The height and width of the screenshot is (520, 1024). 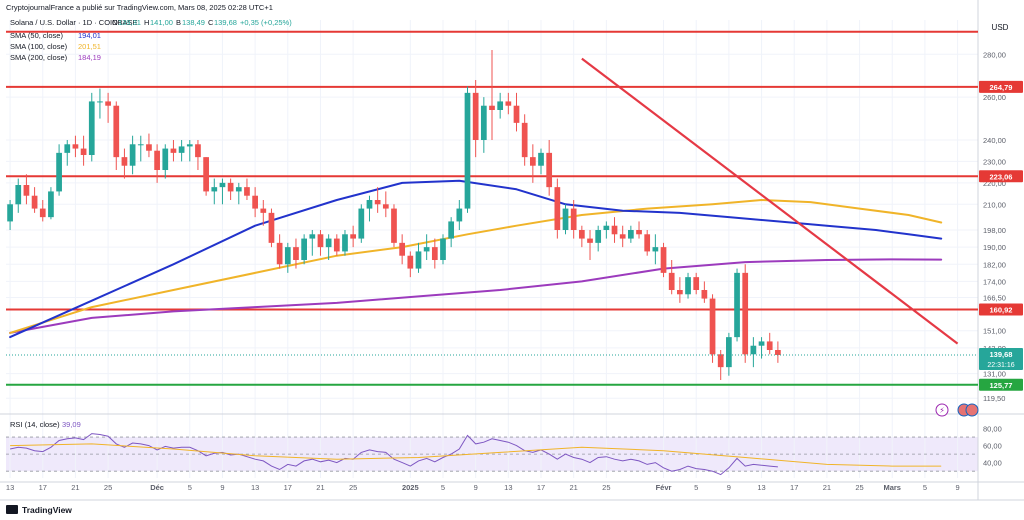 I want to click on rsi-line, so click(x=393, y=454).